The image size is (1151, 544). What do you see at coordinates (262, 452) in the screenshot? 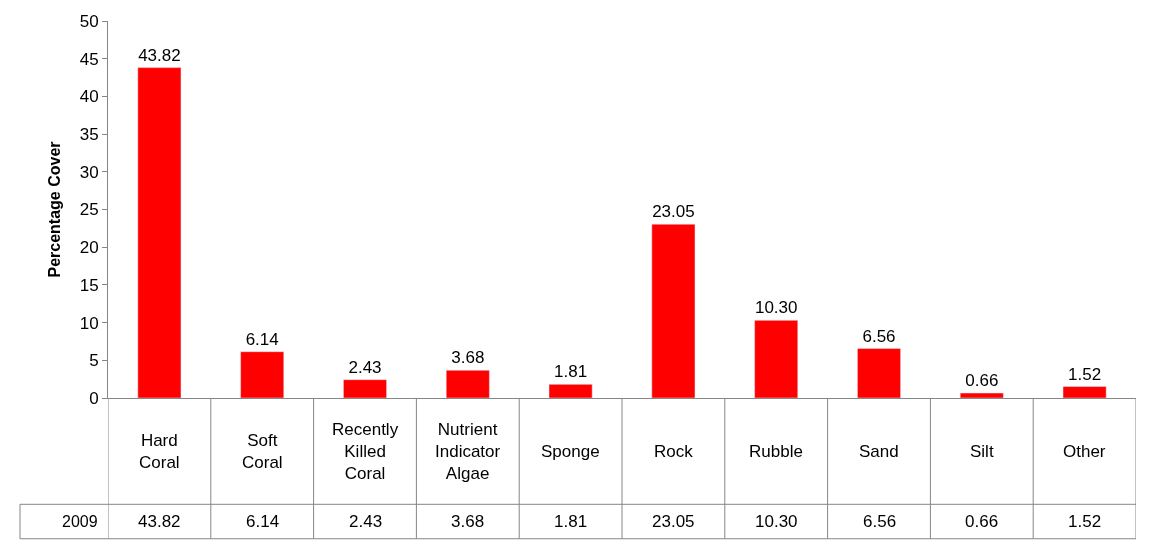
I see `x-tick-label: Soft Coral` at bounding box center [262, 452].